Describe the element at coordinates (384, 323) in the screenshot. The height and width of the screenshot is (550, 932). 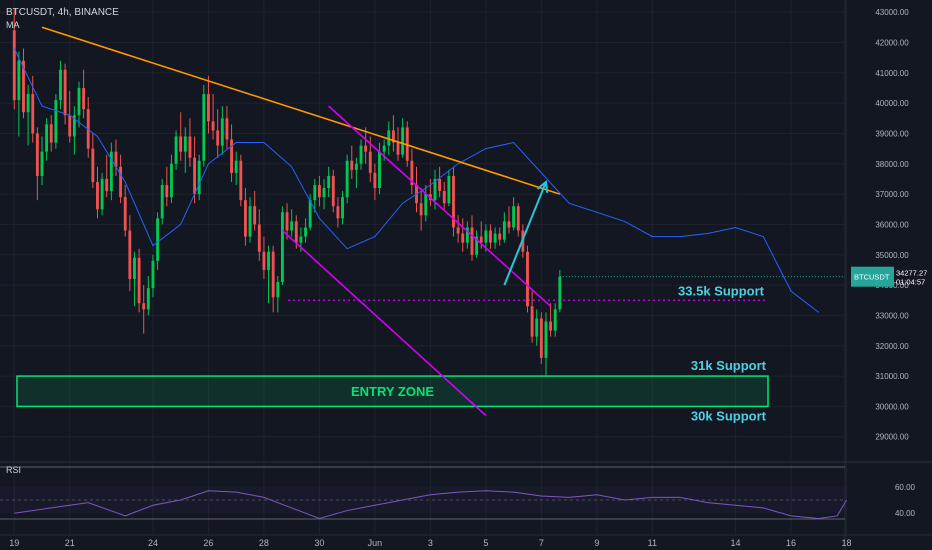
I see `trendline-channel-bottom` at that location.